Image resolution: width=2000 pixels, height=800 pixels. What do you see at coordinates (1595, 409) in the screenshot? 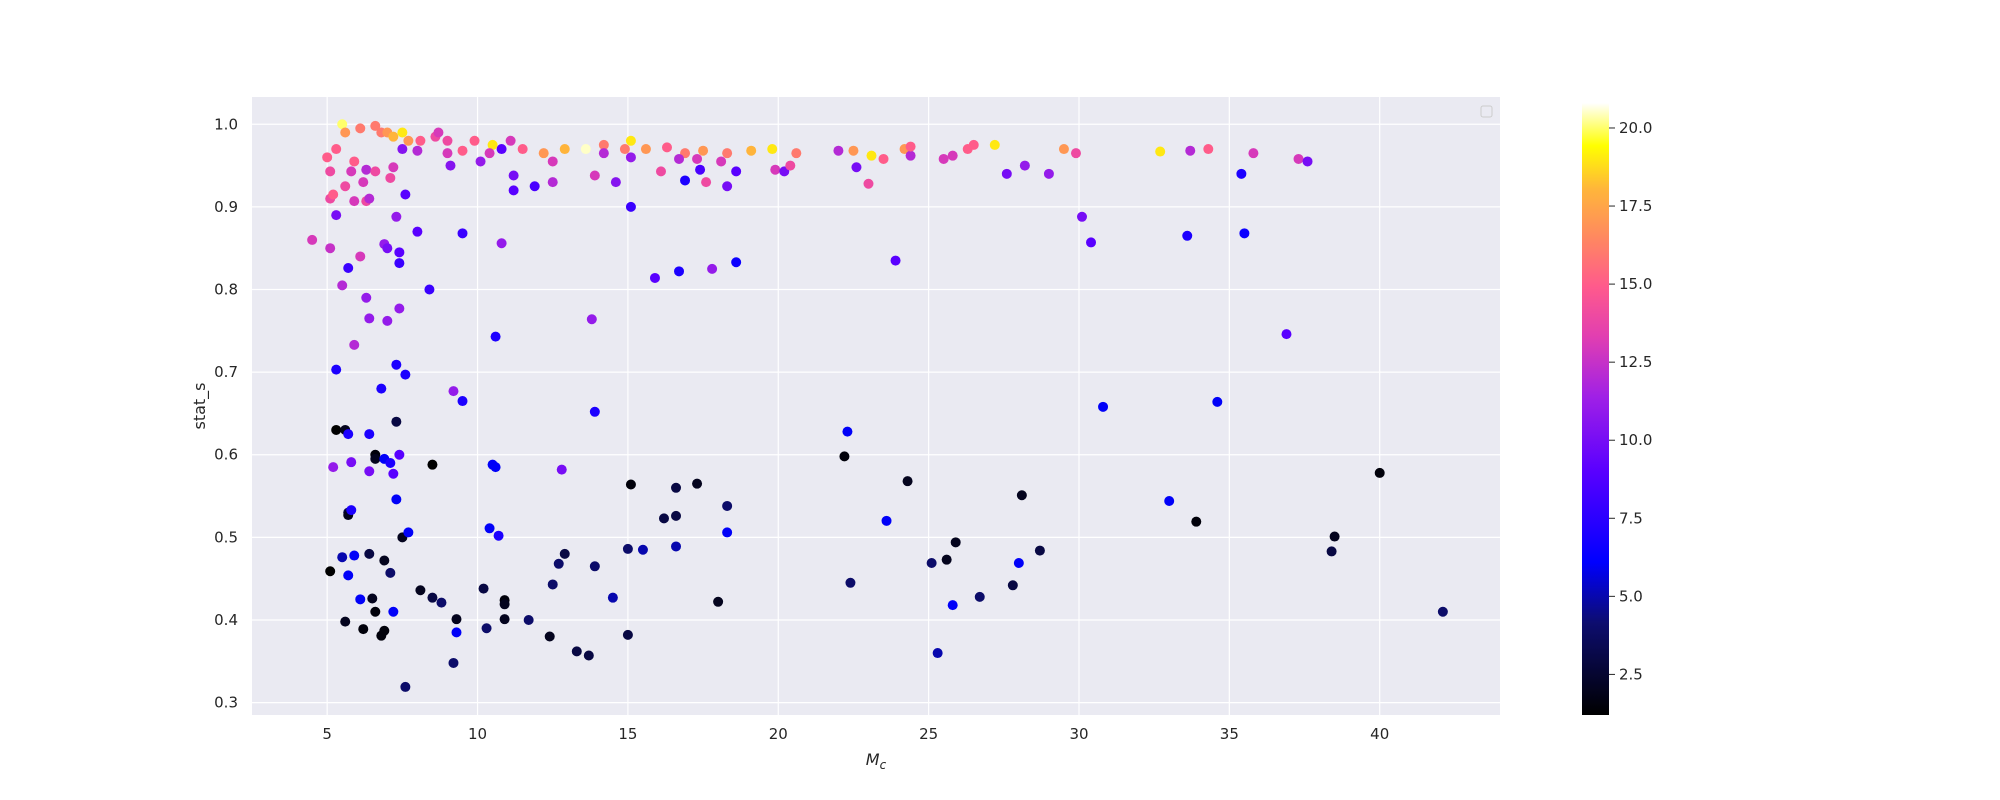
I see `colorbar` at bounding box center [1595, 409].